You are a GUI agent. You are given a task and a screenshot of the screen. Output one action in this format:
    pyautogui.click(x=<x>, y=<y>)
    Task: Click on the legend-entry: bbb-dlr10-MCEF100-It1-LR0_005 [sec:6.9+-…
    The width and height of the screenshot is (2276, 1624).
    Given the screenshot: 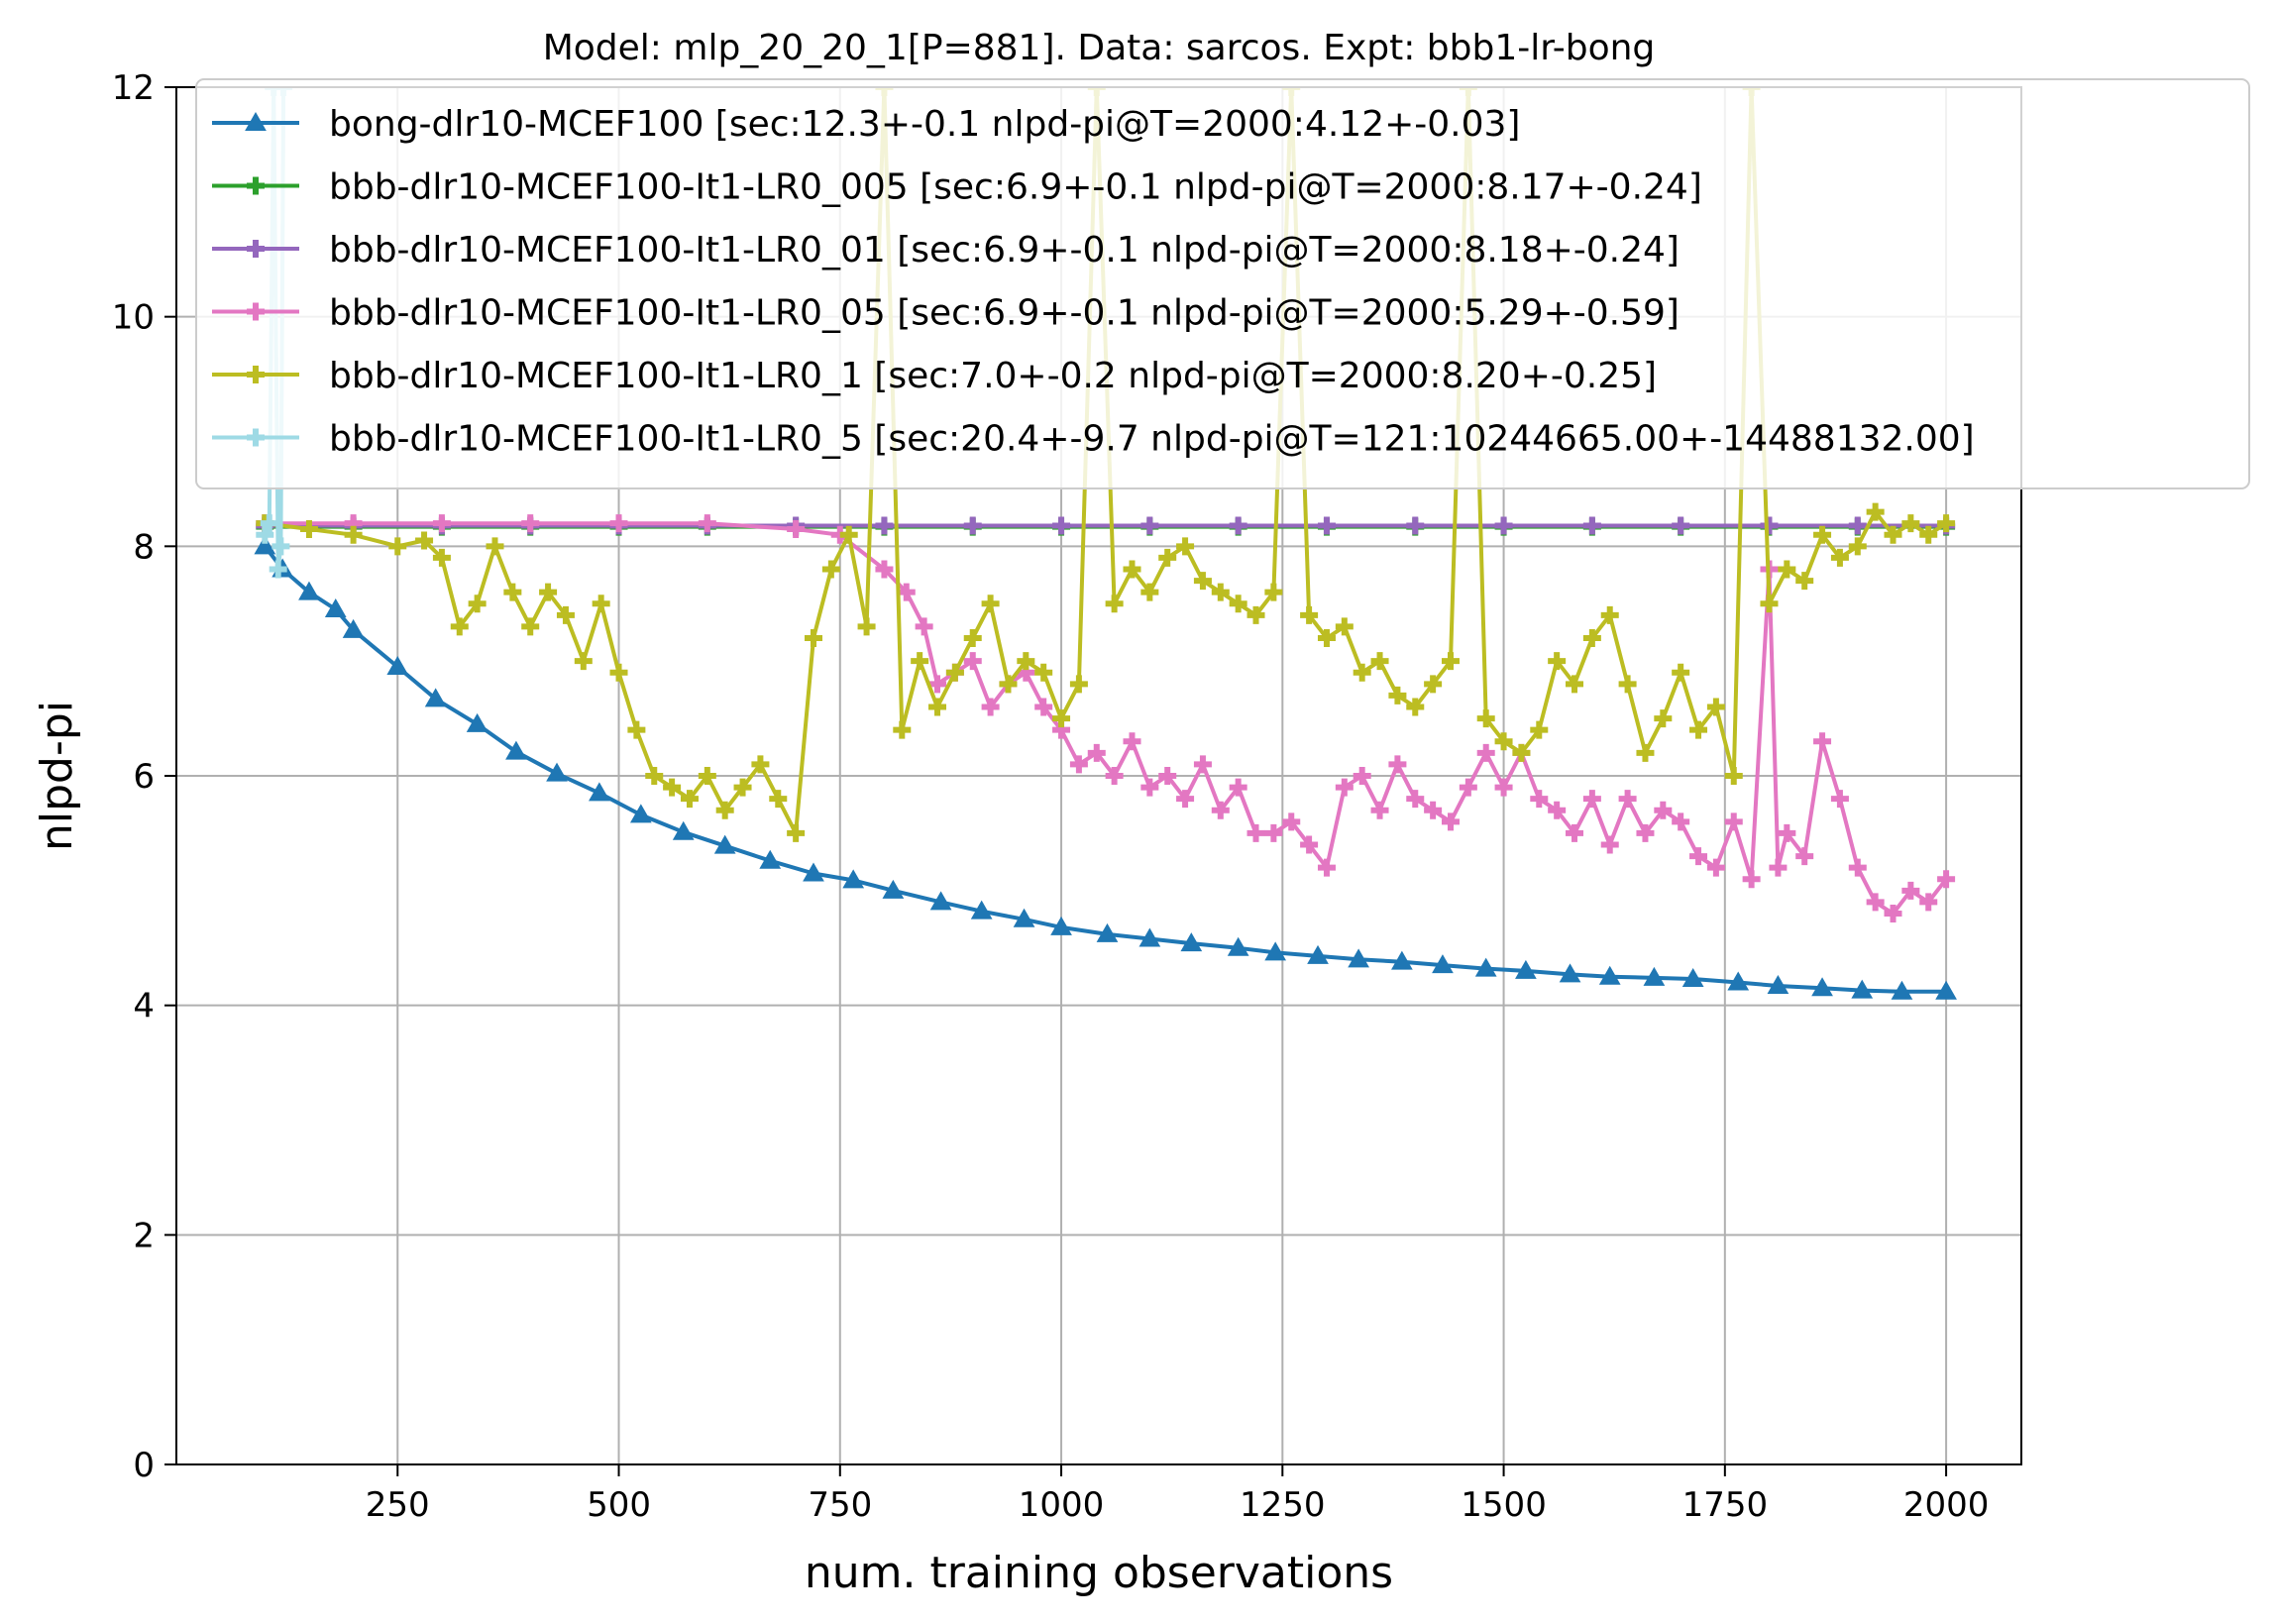 What is the action you would take?
    pyautogui.click(x=957, y=187)
    